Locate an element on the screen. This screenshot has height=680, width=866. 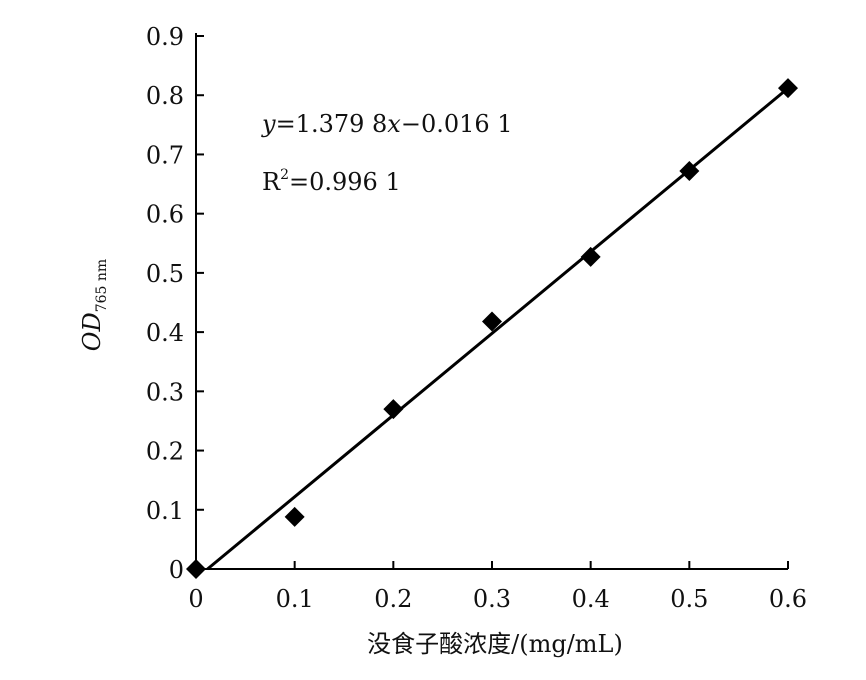
r-squared: R2=0.996 1 is located at coordinates (331, 181).